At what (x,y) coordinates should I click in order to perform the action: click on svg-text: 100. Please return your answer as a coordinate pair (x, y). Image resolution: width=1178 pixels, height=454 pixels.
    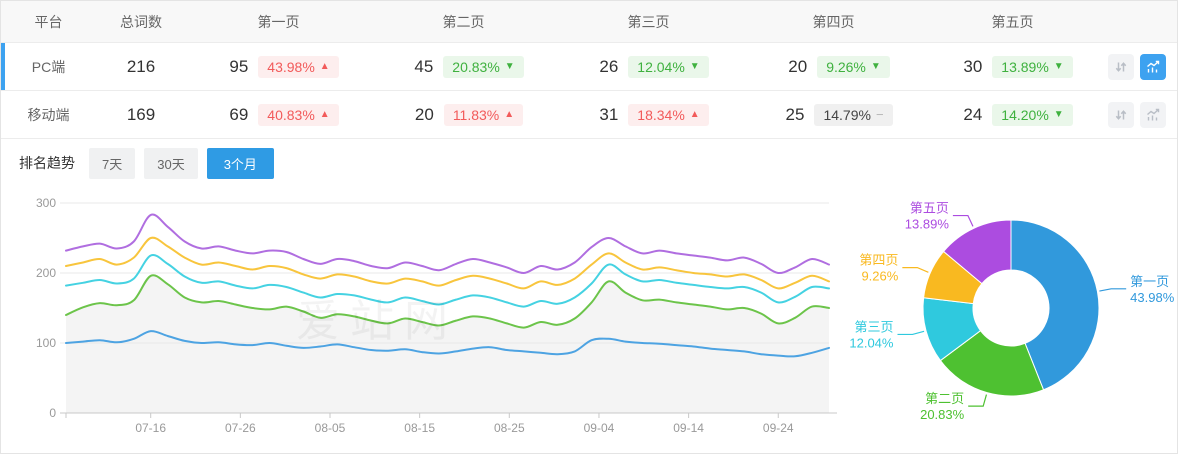
    Looking at the image, I should click on (46, 343).